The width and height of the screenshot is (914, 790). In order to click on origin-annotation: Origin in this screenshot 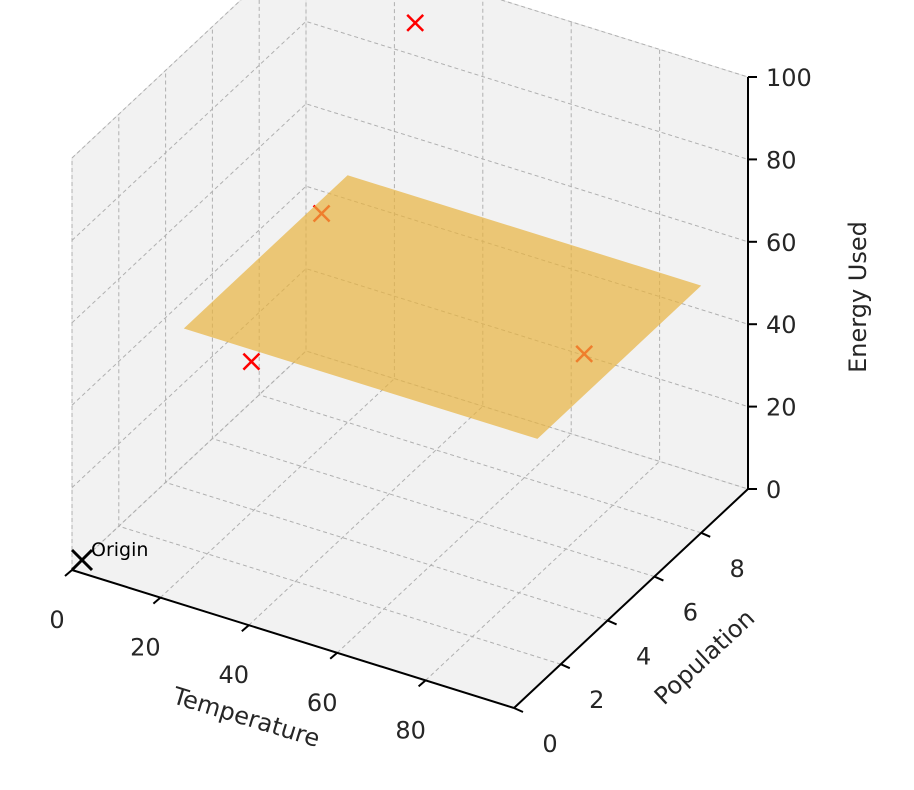, I will do `click(119, 550)`.